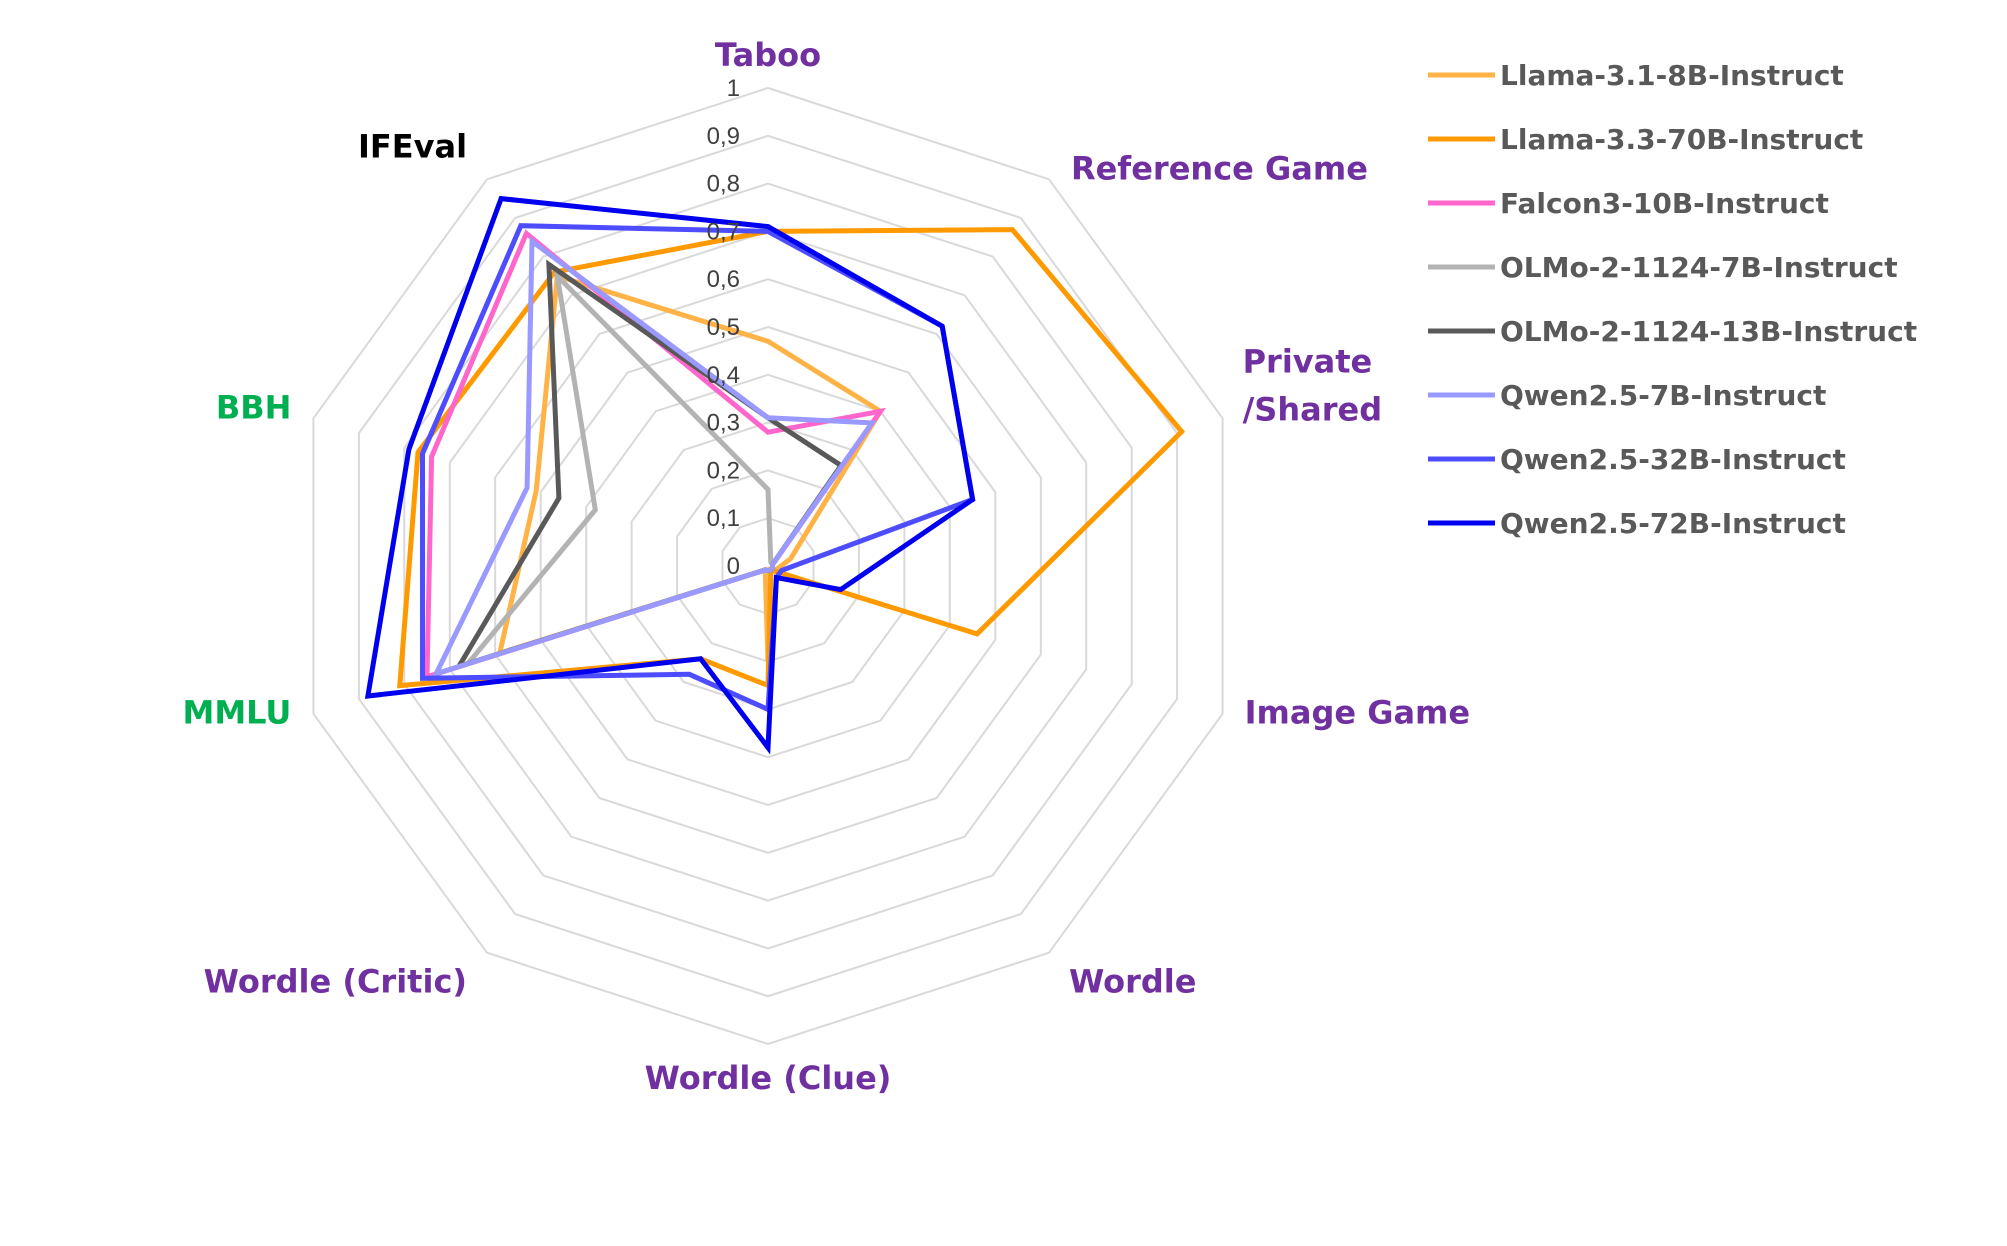 This screenshot has width=2007, height=1246. Describe the element at coordinates (1672, 75) in the screenshot. I see `legend-label: Llama-3.1-8B-Instruct` at that location.